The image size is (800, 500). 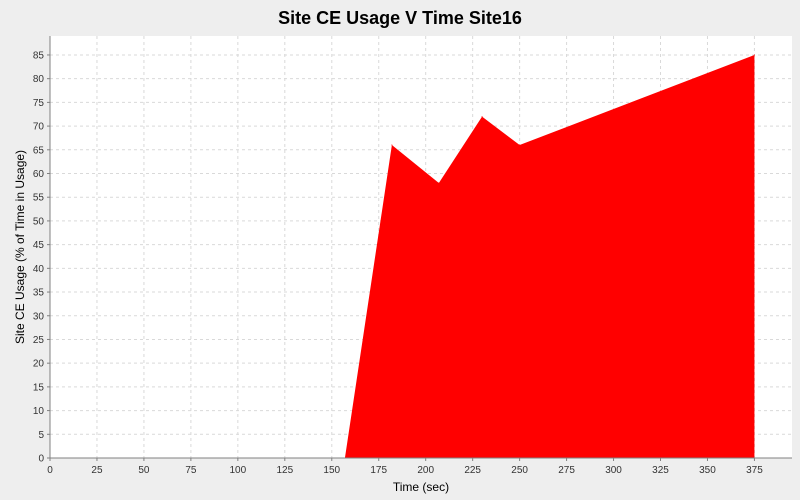 What do you see at coordinates (50, 470) in the screenshot?
I see `x-tick-label: 0` at bounding box center [50, 470].